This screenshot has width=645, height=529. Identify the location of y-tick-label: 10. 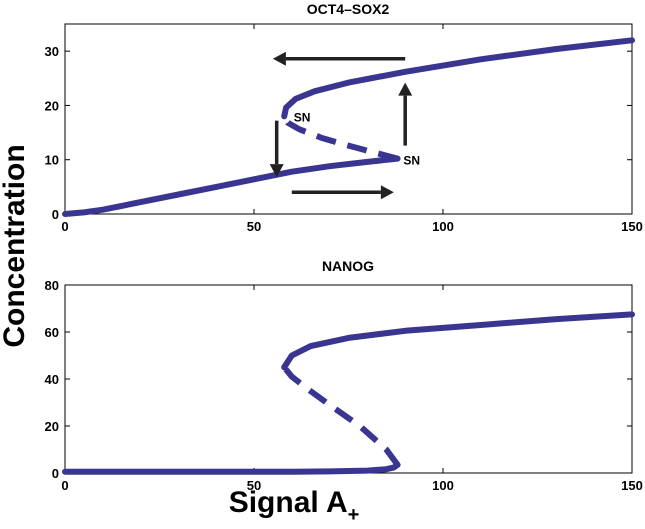
(52, 160).